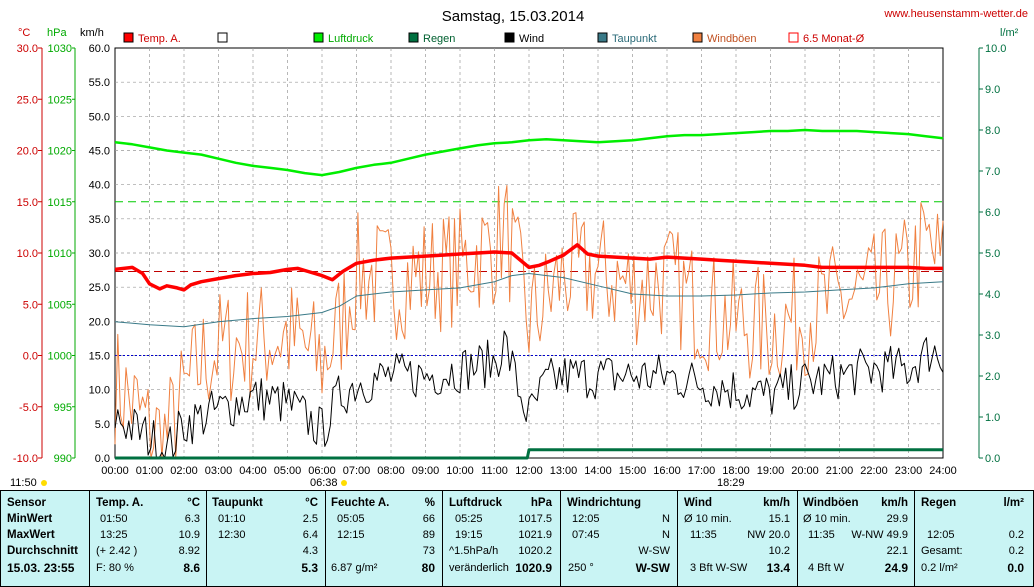 The height and width of the screenshot is (587, 1034). What do you see at coordinates (92, 33) in the screenshot?
I see `unit-wind: km/h` at bounding box center [92, 33].